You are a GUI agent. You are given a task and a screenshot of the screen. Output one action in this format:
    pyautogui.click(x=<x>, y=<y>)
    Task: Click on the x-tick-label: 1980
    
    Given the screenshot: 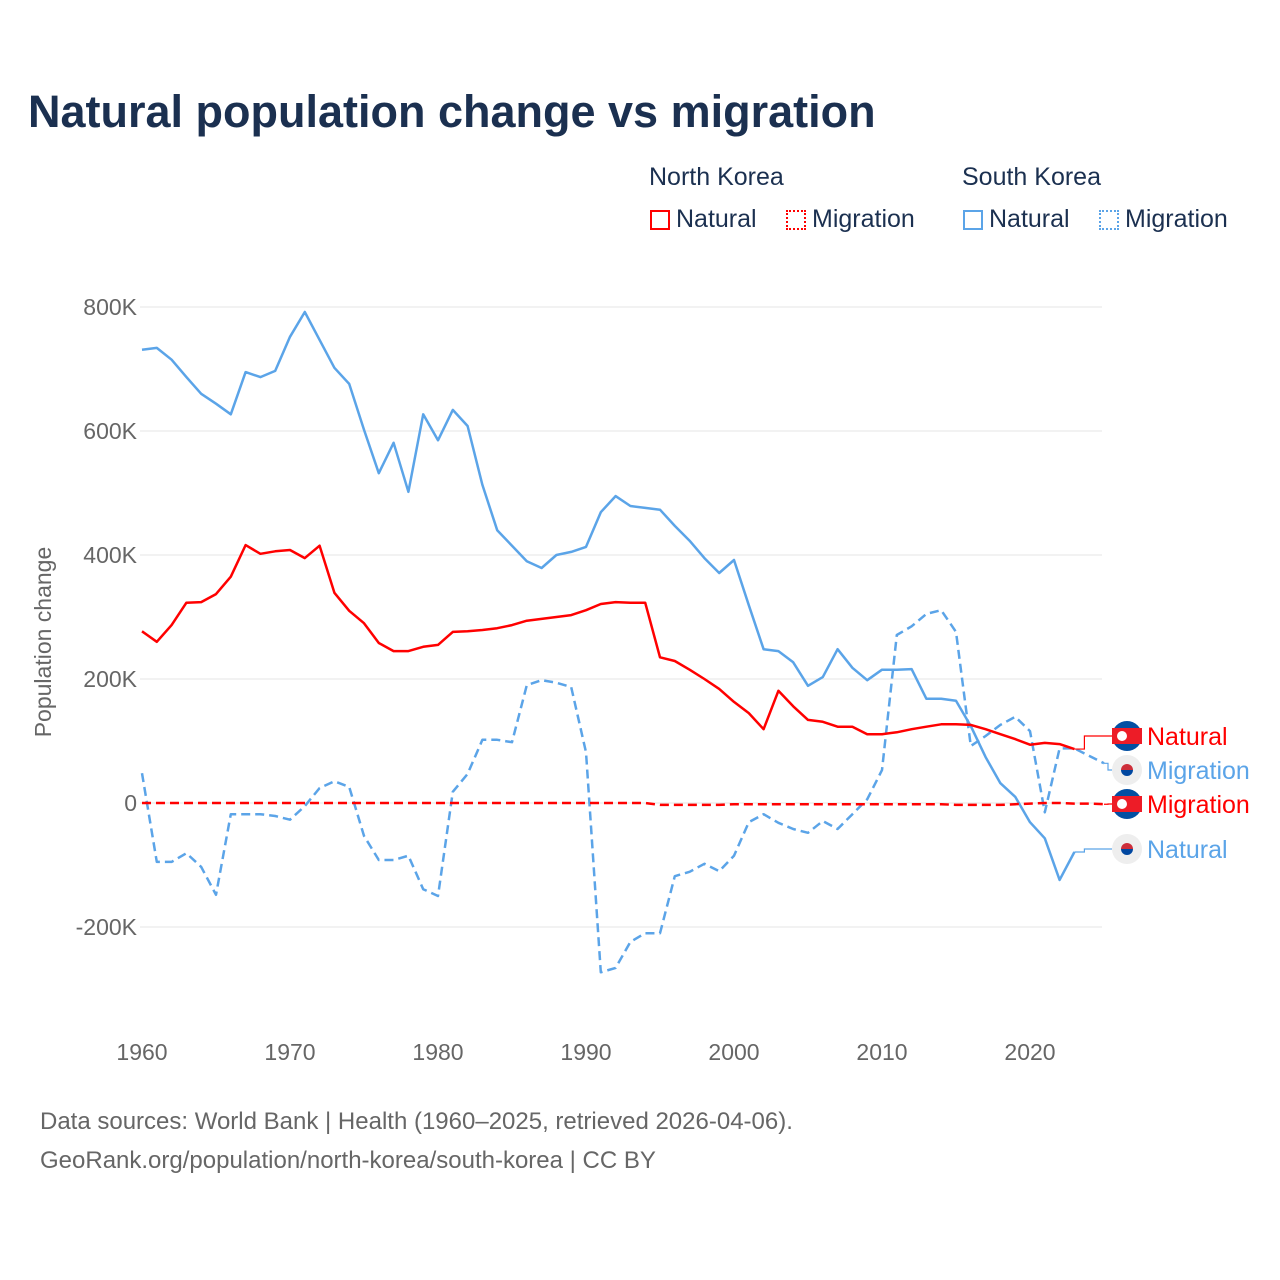 What is the action you would take?
    pyautogui.click(x=437, y=1052)
    